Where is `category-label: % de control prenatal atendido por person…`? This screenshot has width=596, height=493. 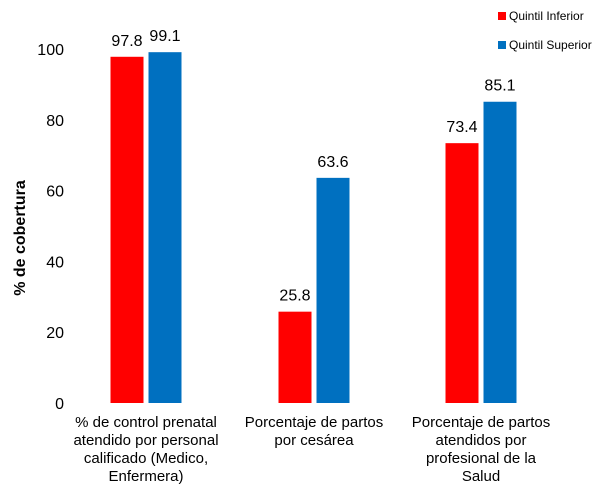
category-label: % de control prenatal atendido por person… is located at coordinates (145, 449).